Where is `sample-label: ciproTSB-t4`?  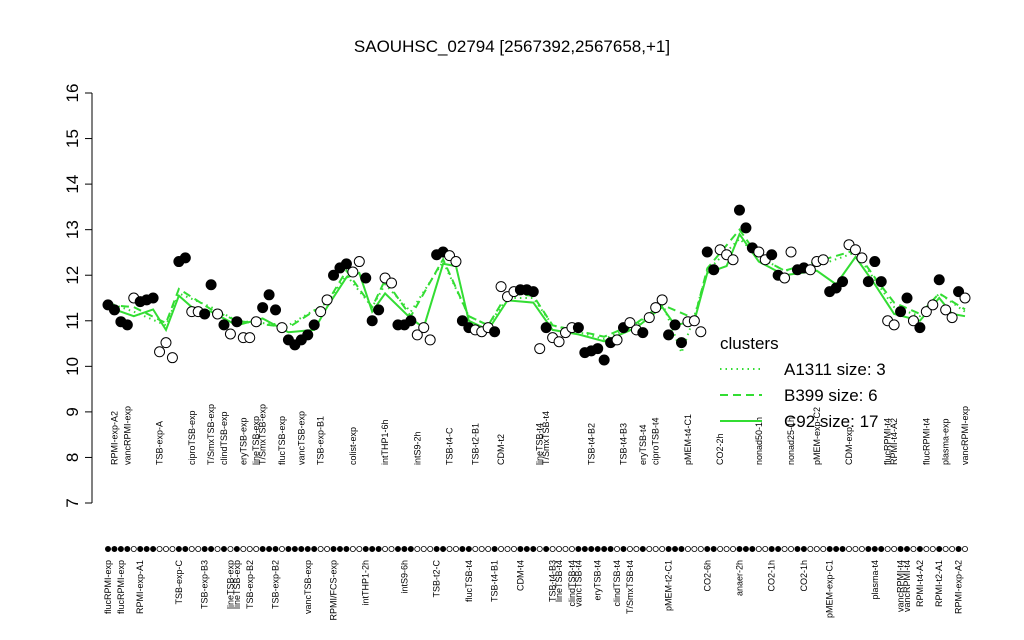 sample-label: ciproTSB-t4 is located at coordinates (656, 441).